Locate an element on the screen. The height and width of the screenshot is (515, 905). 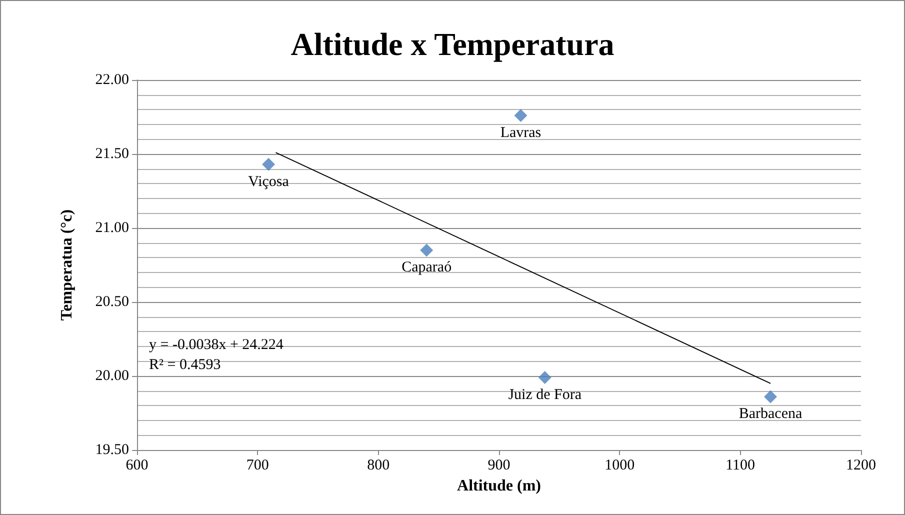
x-tick-label: 1100 is located at coordinates (741, 466).